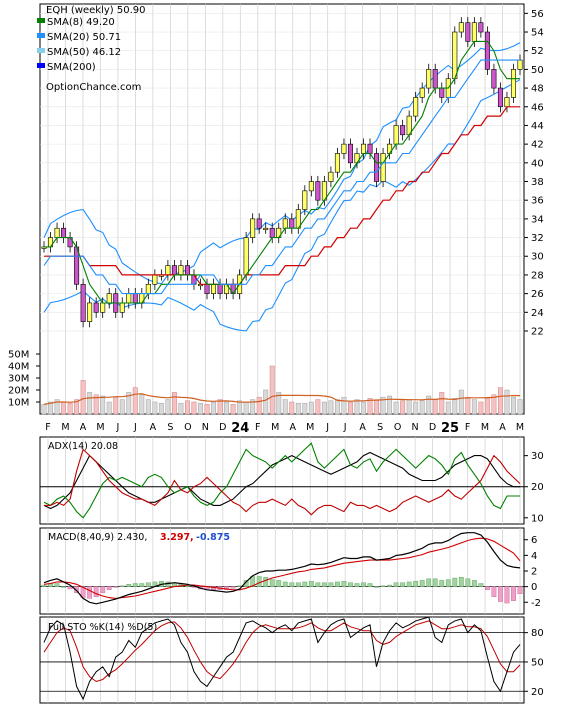 Image resolution: width=566 pixels, height=706 pixels. What do you see at coordinates (310, 427) in the screenshot?
I see `x-axis-label: M` at bounding box center [310, 427].